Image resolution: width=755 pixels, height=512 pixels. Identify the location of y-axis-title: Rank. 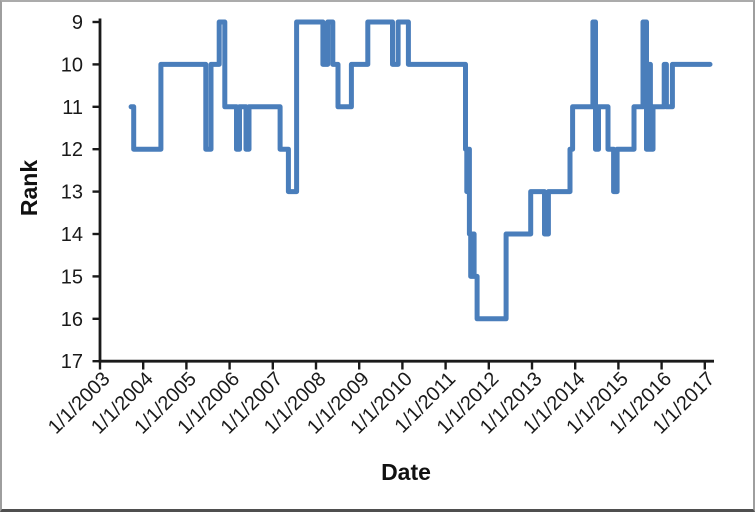
(29, 188).